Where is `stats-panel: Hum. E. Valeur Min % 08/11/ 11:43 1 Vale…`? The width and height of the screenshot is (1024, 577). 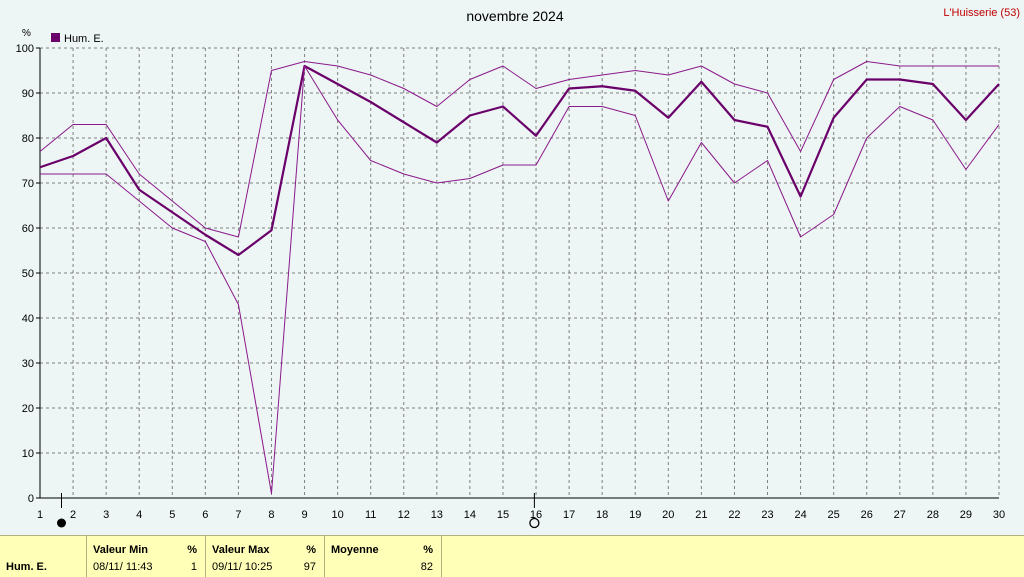 stats-panel: Hum. E. Valeur Min % 08/11/ 11:43 1 Vale… is located at coordinates (512, 556).